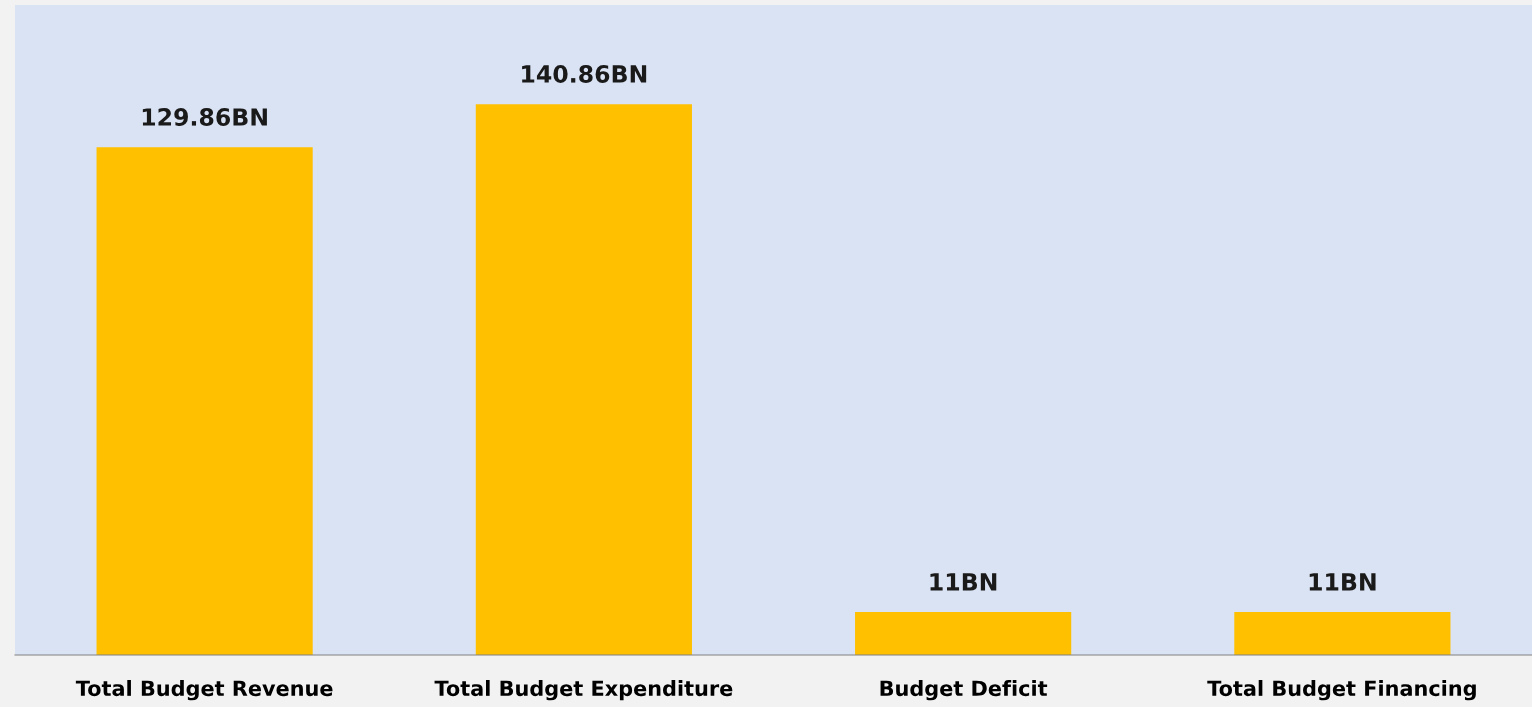  Describe the element at coordinates (964, 690) in the screenshot. I see `x-tick-label: Budget Deficit` at that location.